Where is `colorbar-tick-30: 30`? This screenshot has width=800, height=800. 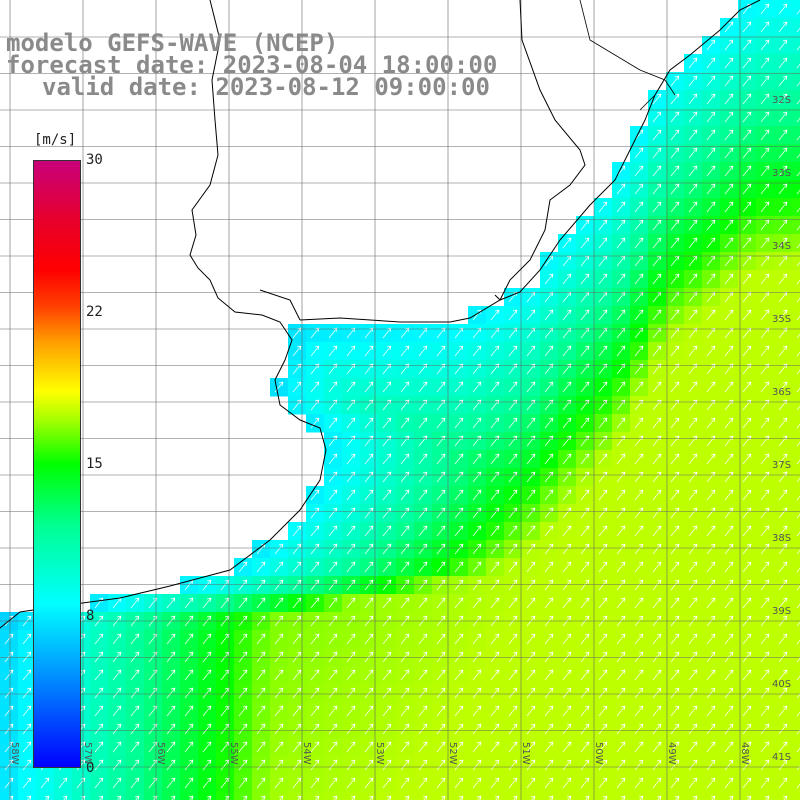 colorbar-tick-30: 30 is located at coordinates (94, 160).